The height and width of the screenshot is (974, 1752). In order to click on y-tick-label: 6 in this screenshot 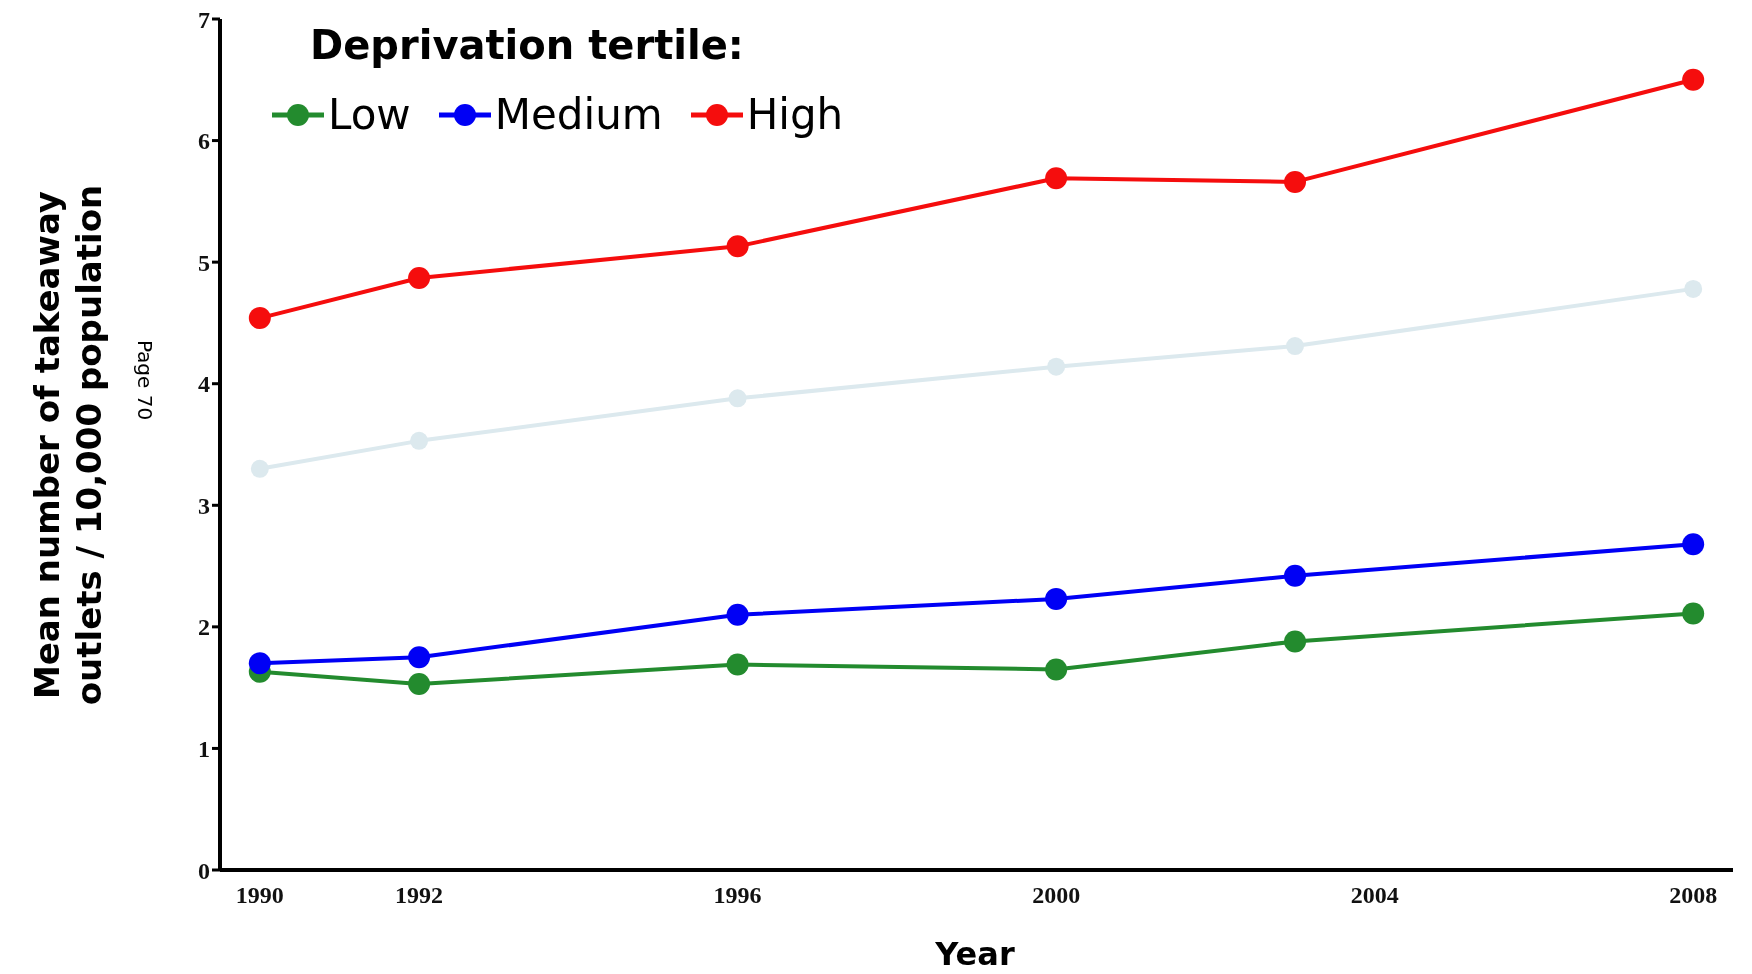, I will do `click(204, 141)`.